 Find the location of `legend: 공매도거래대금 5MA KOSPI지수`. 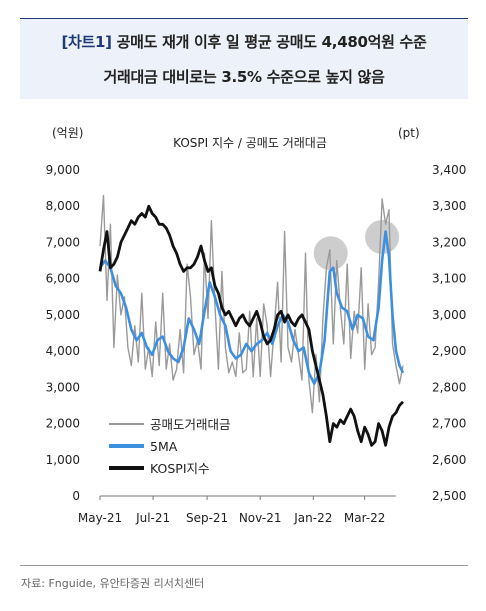

legend: 공매도거래대금 5MA KOSPI지수 is located at coordinates (170, 446).